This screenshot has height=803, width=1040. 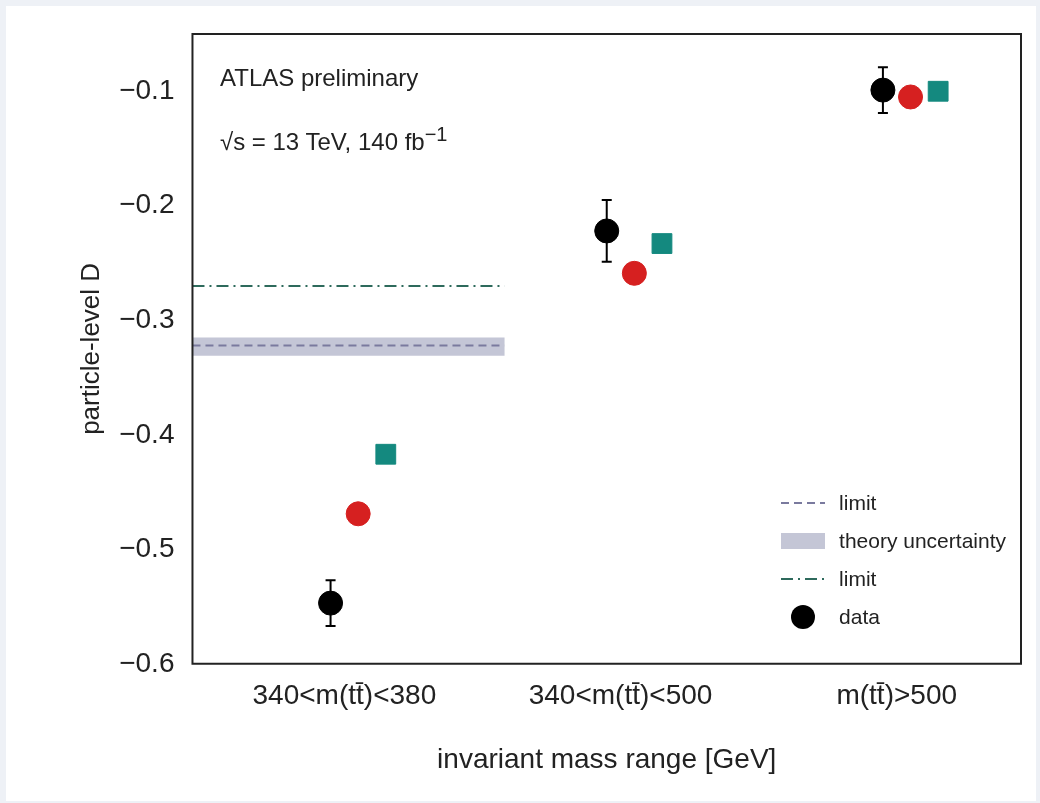 I want to click on x-tick-label: m(tt̄)>500, so click(x=897, y=695).